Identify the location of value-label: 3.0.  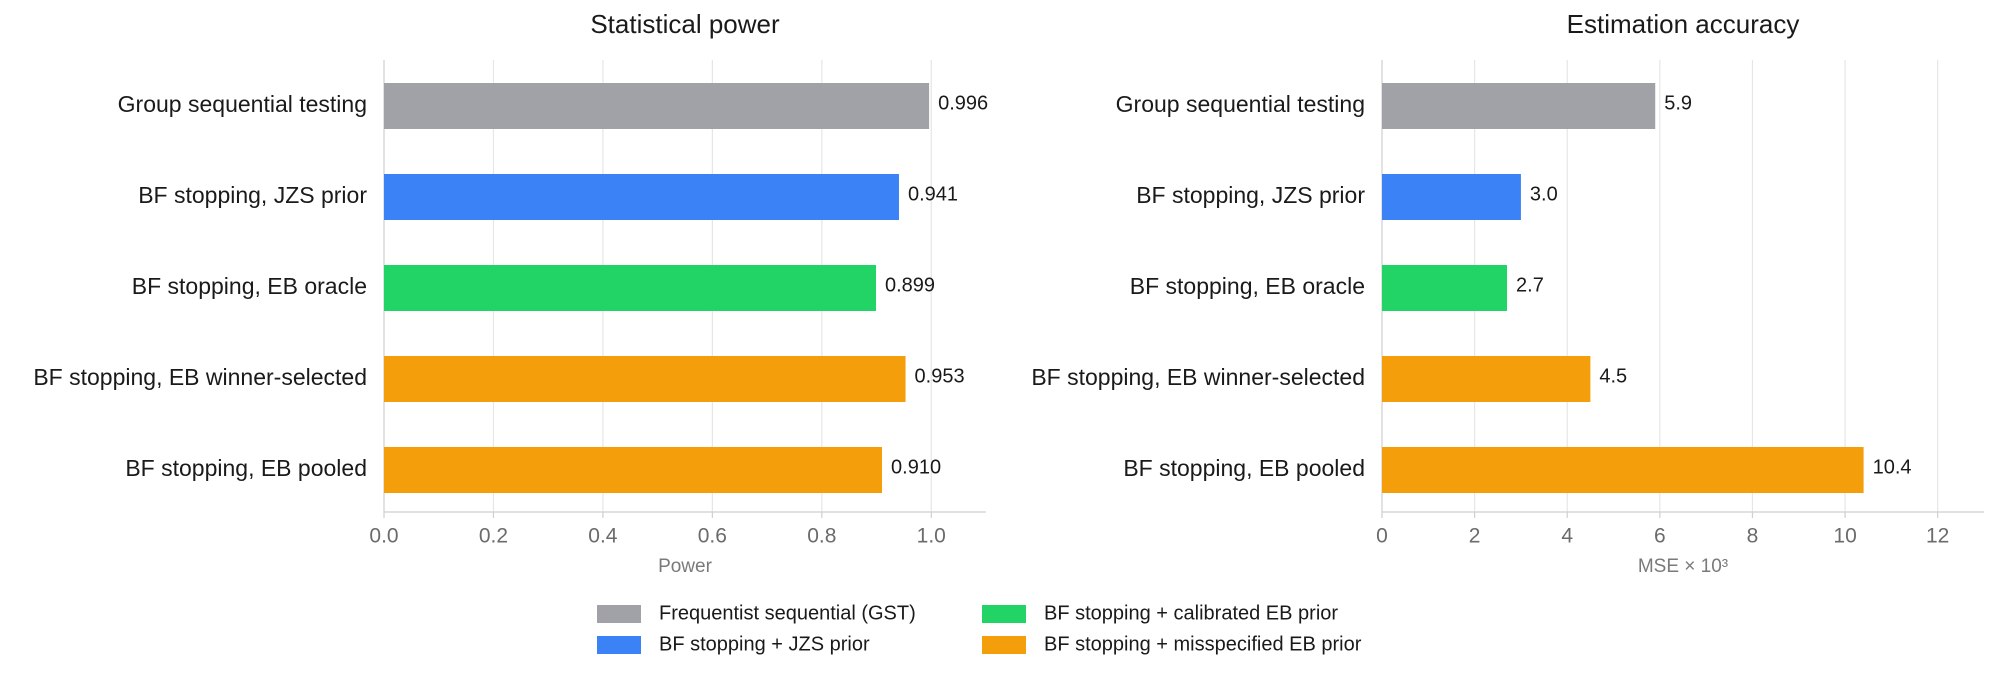
(1544, 194).